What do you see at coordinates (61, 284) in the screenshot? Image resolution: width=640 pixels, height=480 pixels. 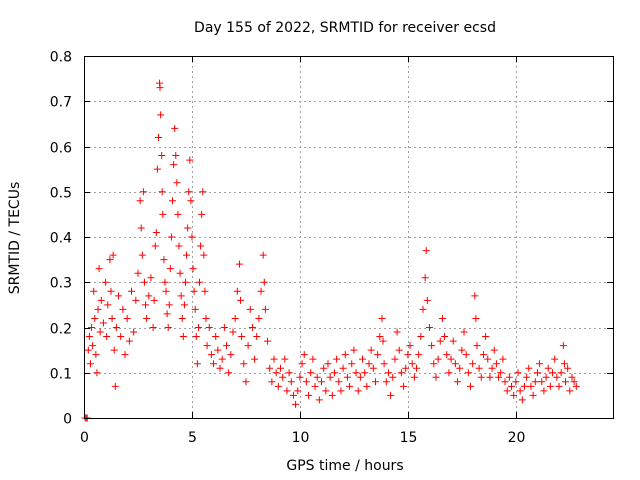 I see `y-tick-label: 0.3` at bounding box center [61, 284].